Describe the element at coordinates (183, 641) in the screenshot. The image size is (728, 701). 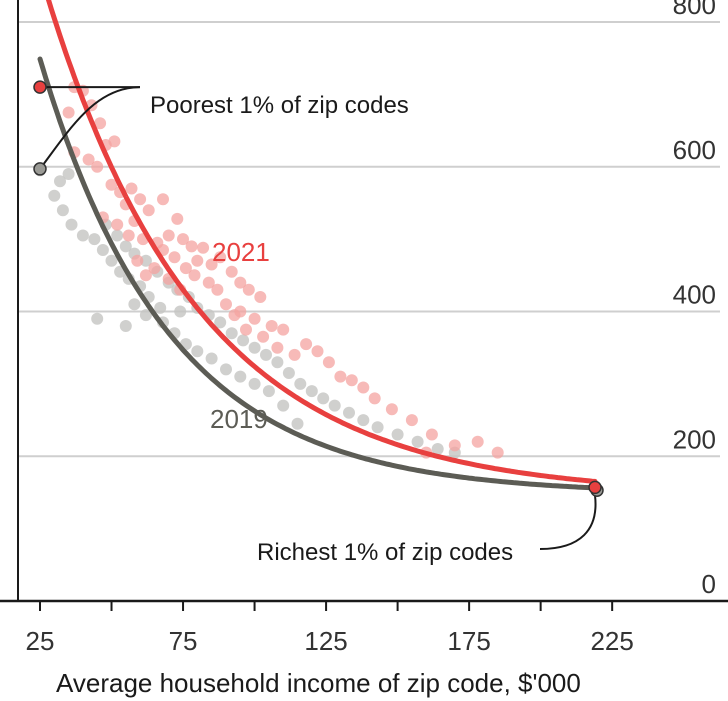
I see `x-tick-label-75: 75` at that location.